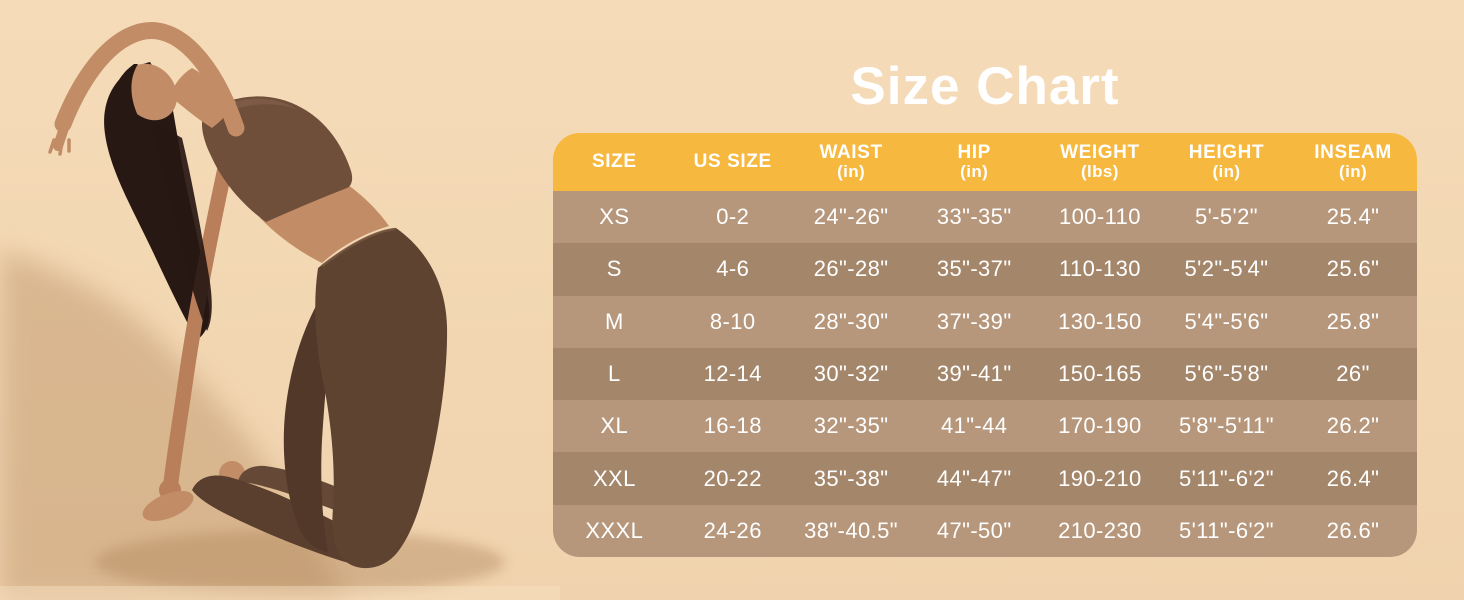  Describe the element at coordinates (1100, 426) in the screenshot. I see `cell-weight: 170-190` at that location.